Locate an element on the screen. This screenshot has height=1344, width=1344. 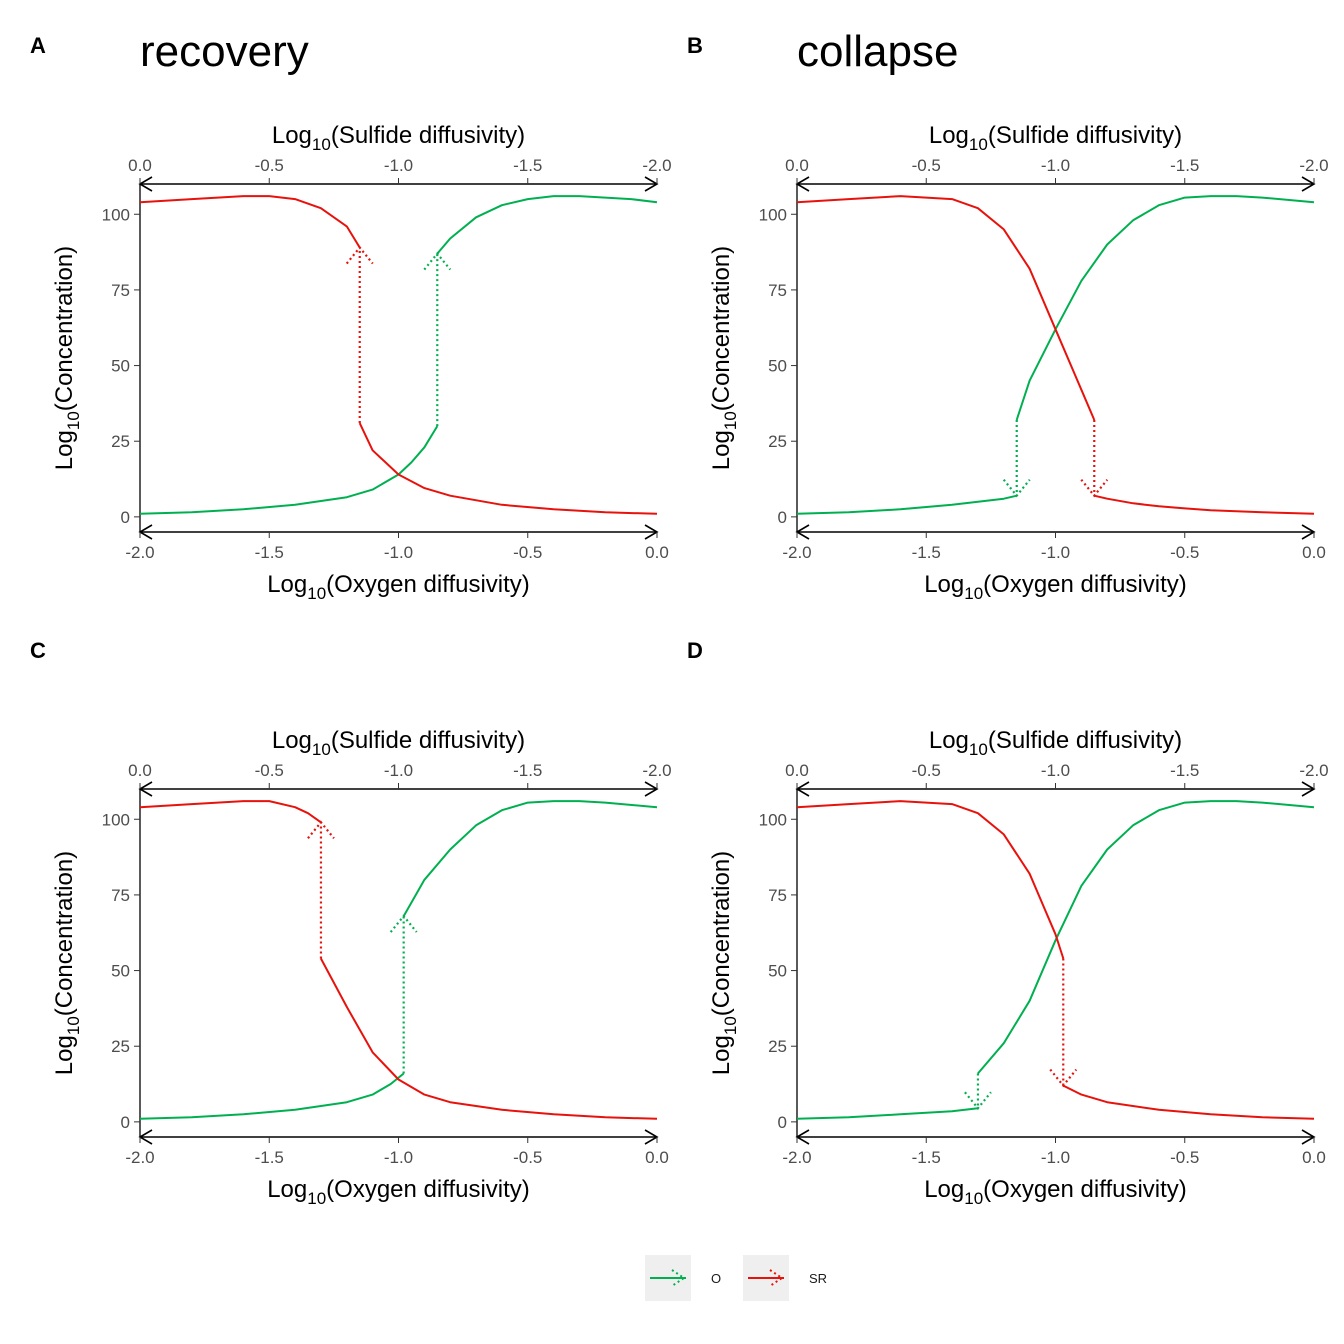
panel-title: collapse is located at coordinates (877, 51).